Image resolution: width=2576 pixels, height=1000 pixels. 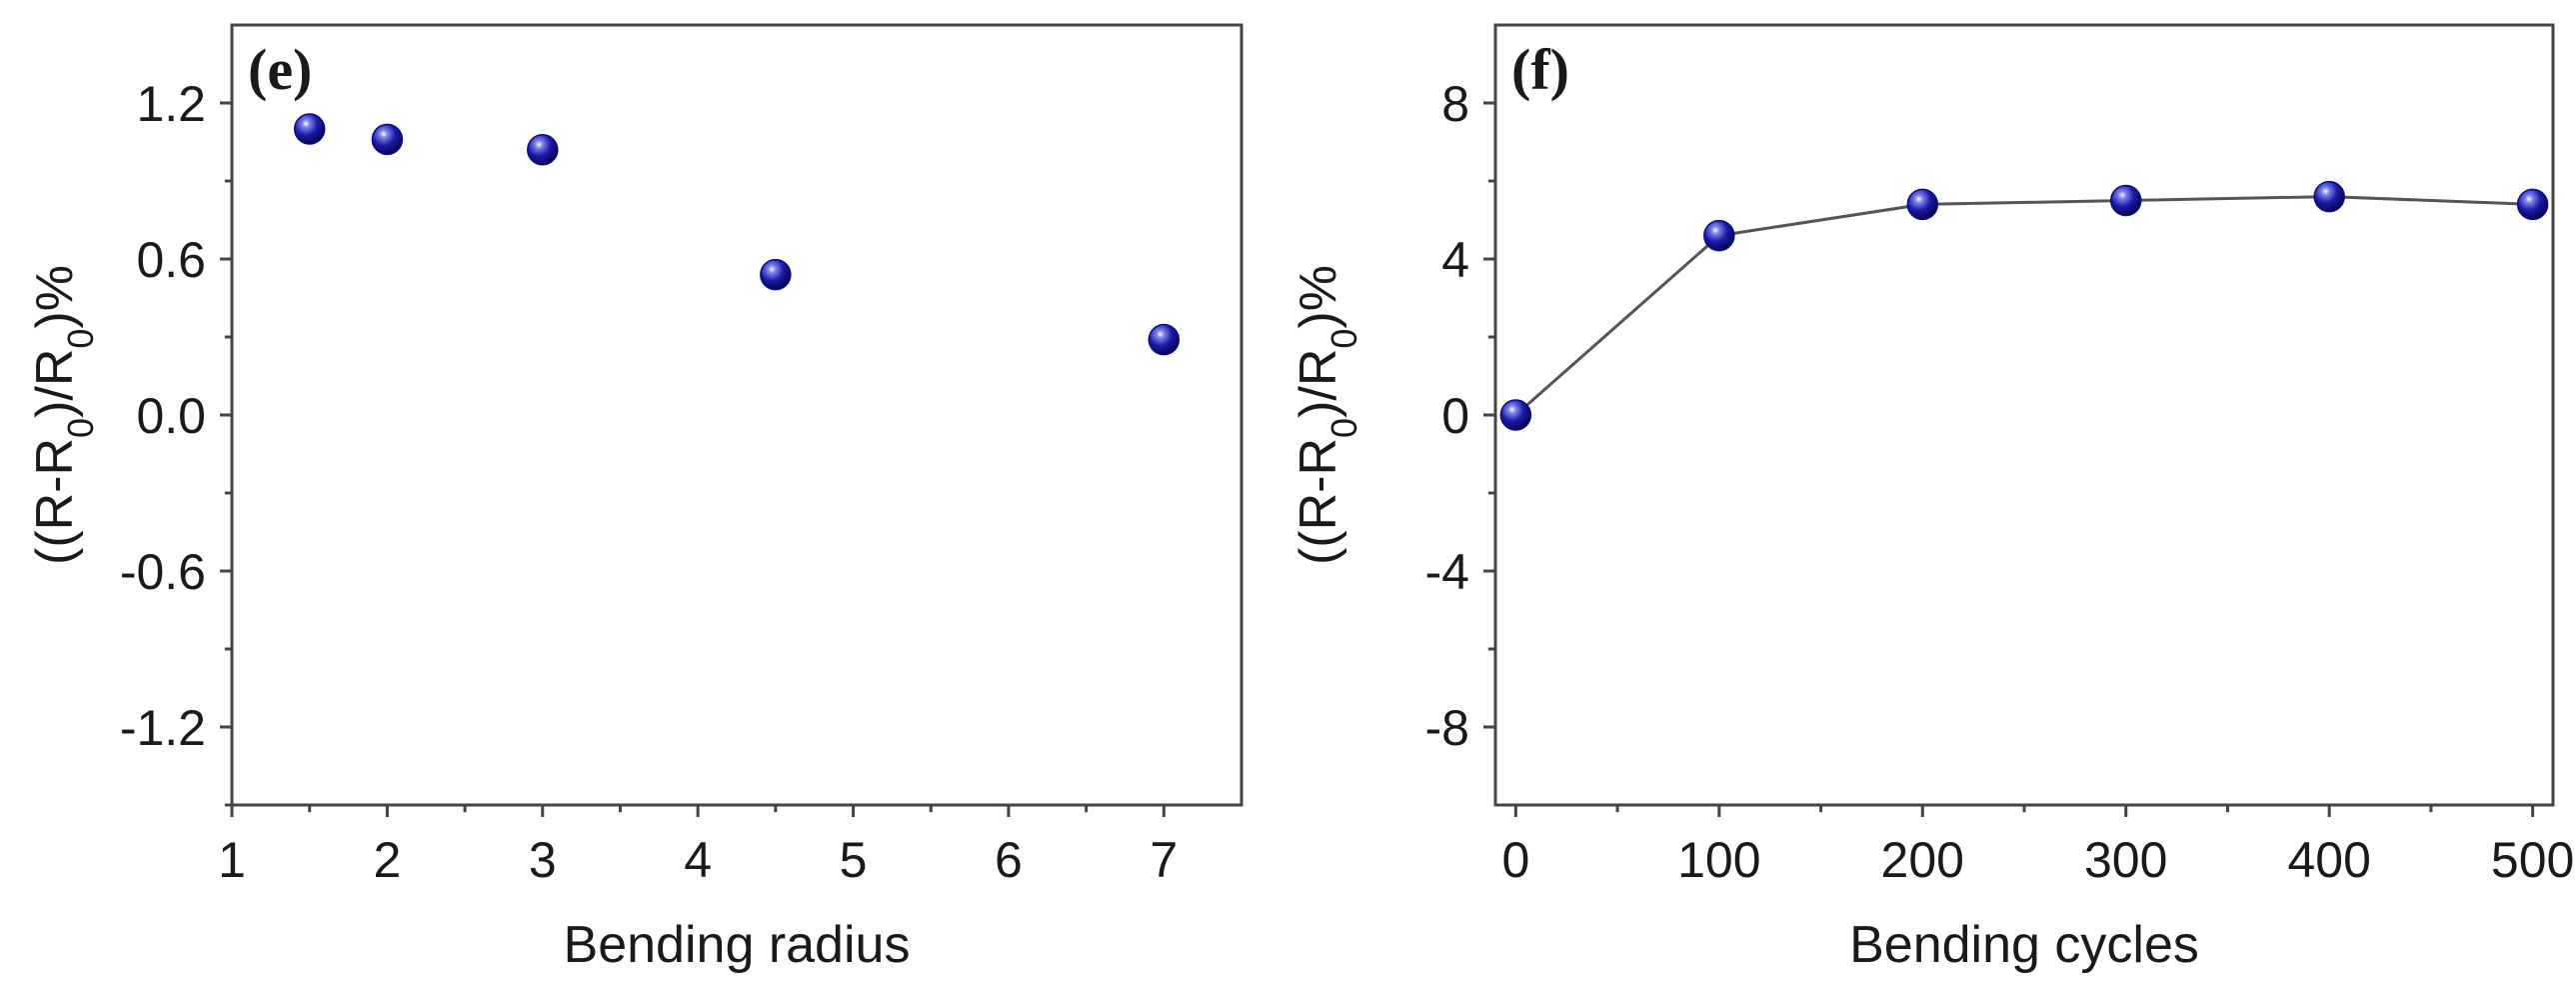 I want to click on x-tick-label: 7, so click(x=1164, y=860).